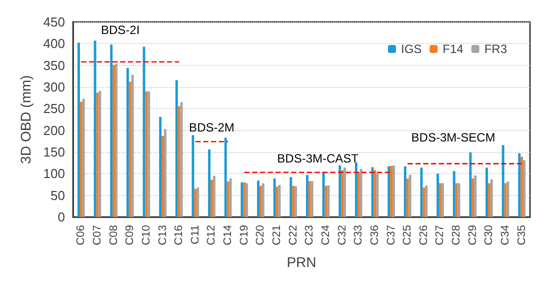  I want to click on x-tick-label: C32, so click(342, 235).